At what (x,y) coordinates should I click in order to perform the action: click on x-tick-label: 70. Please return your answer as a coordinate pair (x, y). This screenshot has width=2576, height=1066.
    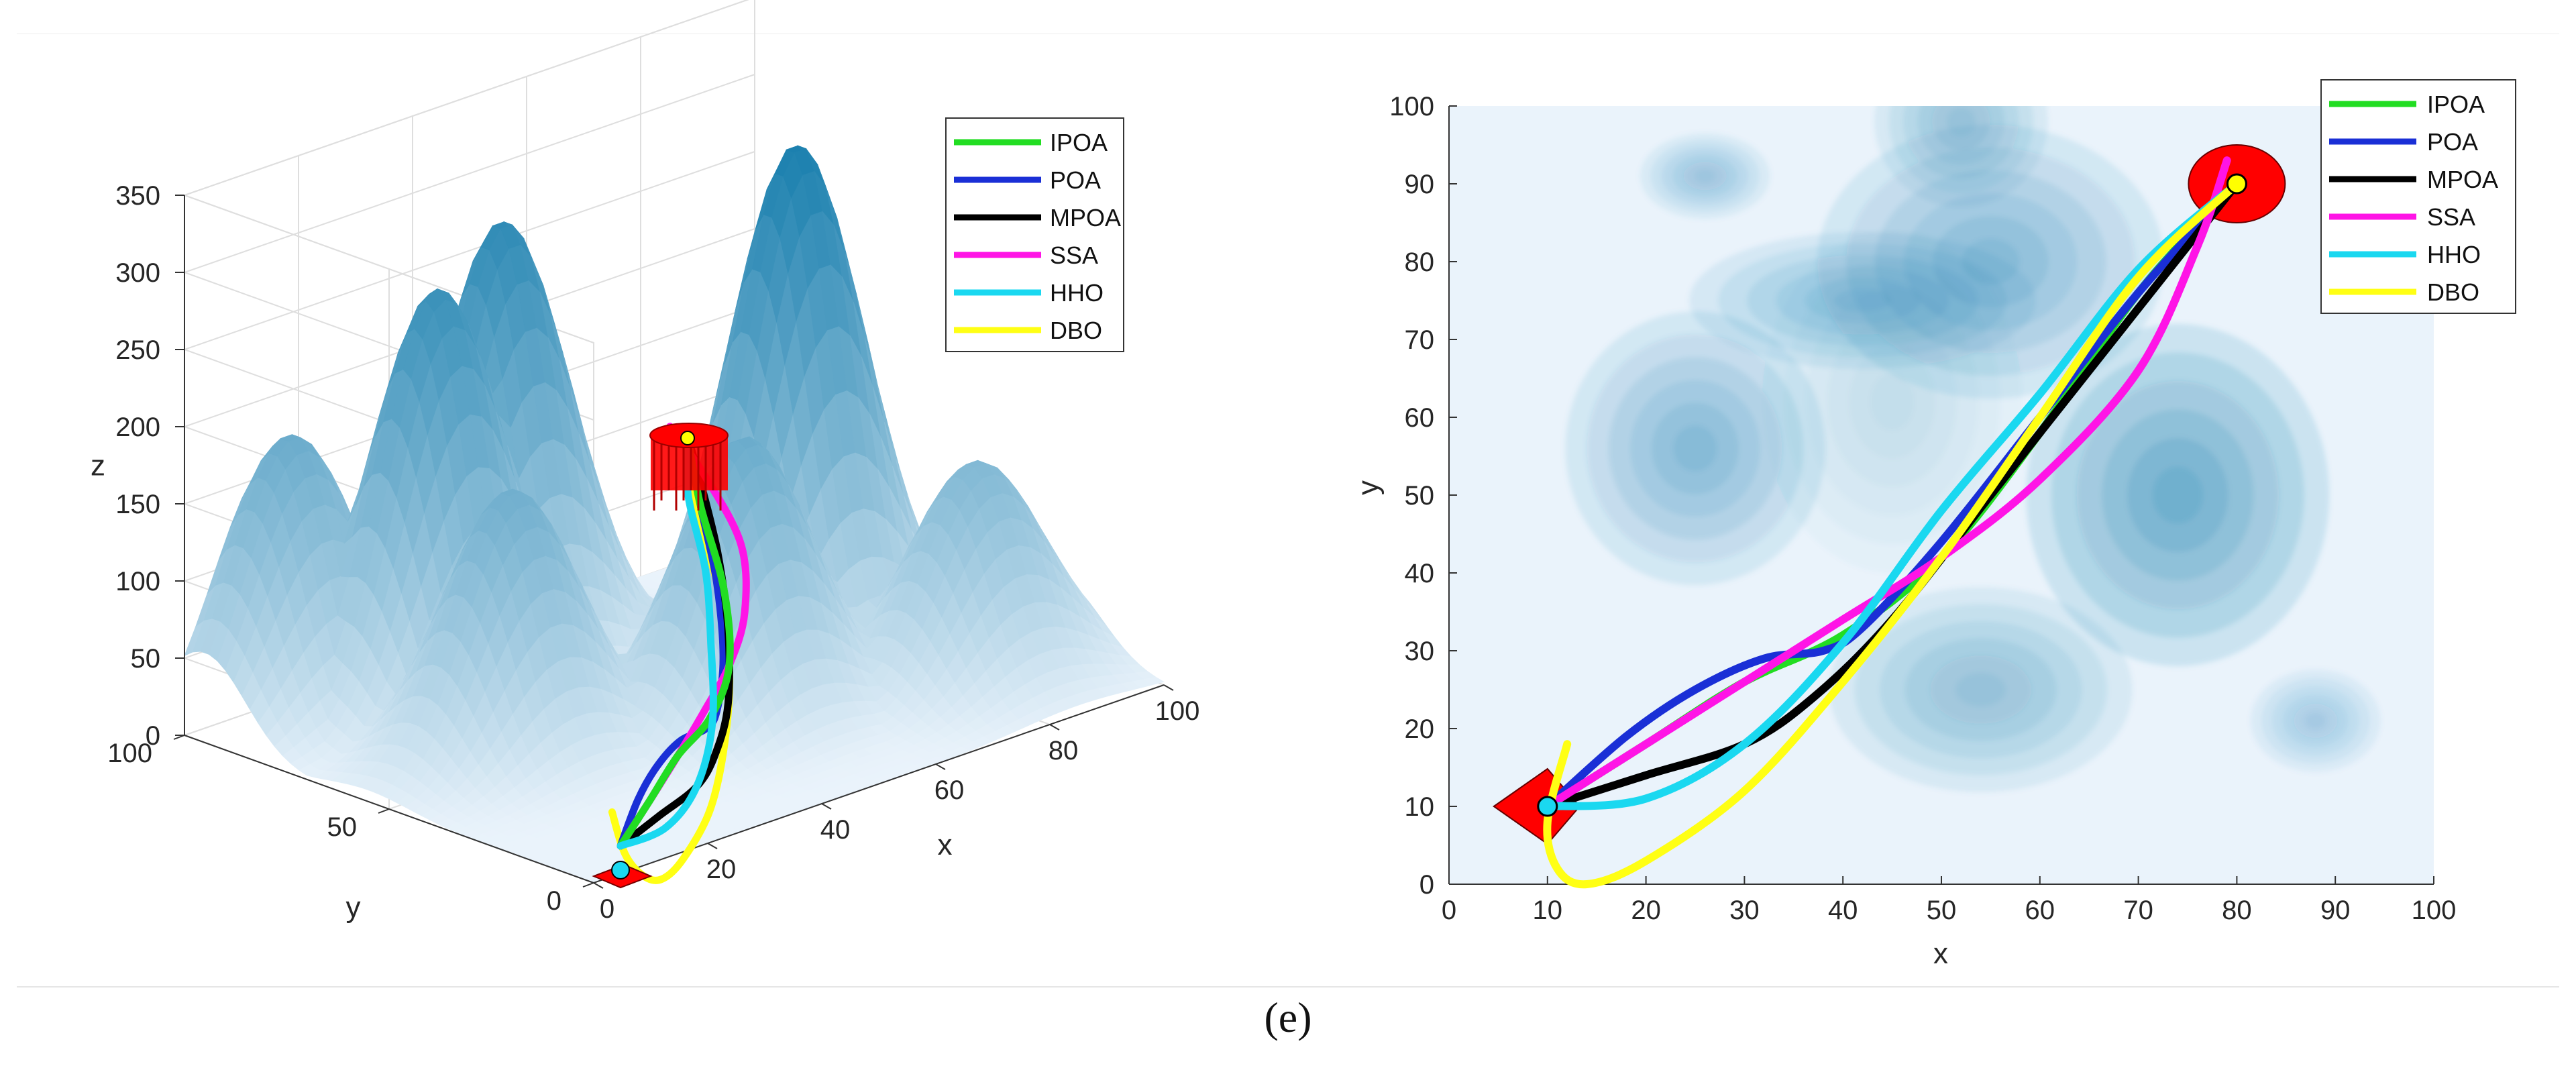
    Looking at the image, I should click on (2138, 910).